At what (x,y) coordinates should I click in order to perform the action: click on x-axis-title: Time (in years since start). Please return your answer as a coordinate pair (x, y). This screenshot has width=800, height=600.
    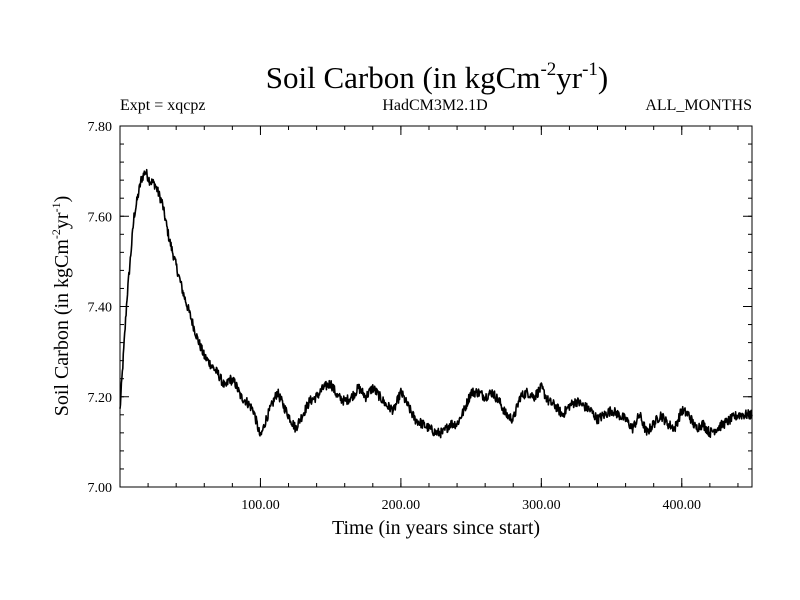
    Looking at the image, I should click on (436, 528).